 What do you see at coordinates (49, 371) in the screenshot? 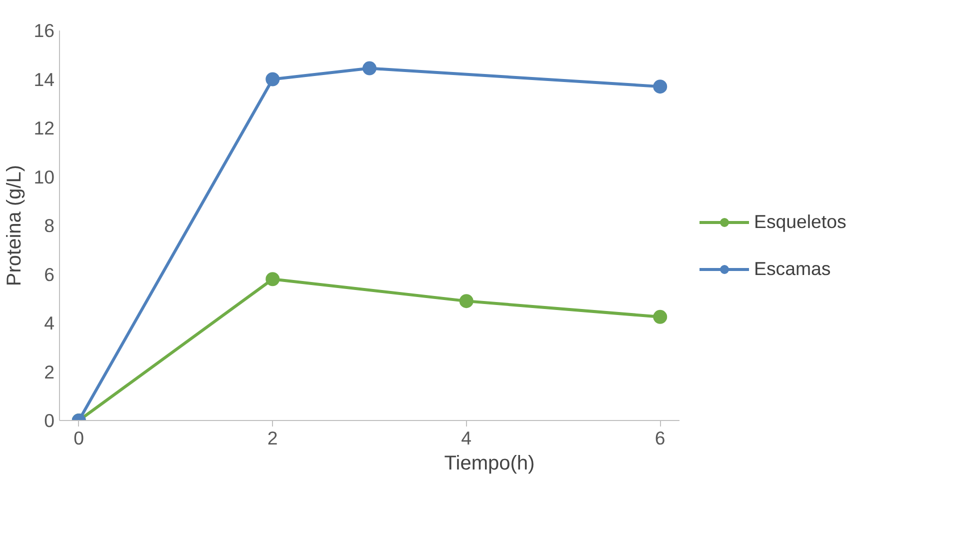
I see `y-tick-label: 2` at bounding box center [49, 371].